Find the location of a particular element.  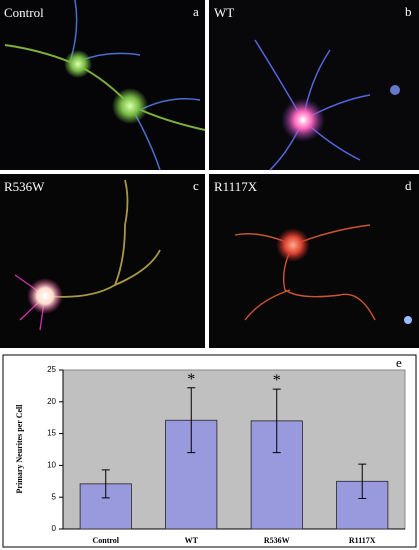

y-tick-label: 5 is located at coordinates (54, 496).